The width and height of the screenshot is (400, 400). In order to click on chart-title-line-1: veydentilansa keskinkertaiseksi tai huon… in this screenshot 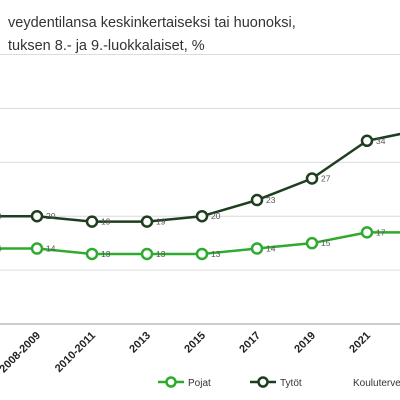, I will do `click(152, 23)`.